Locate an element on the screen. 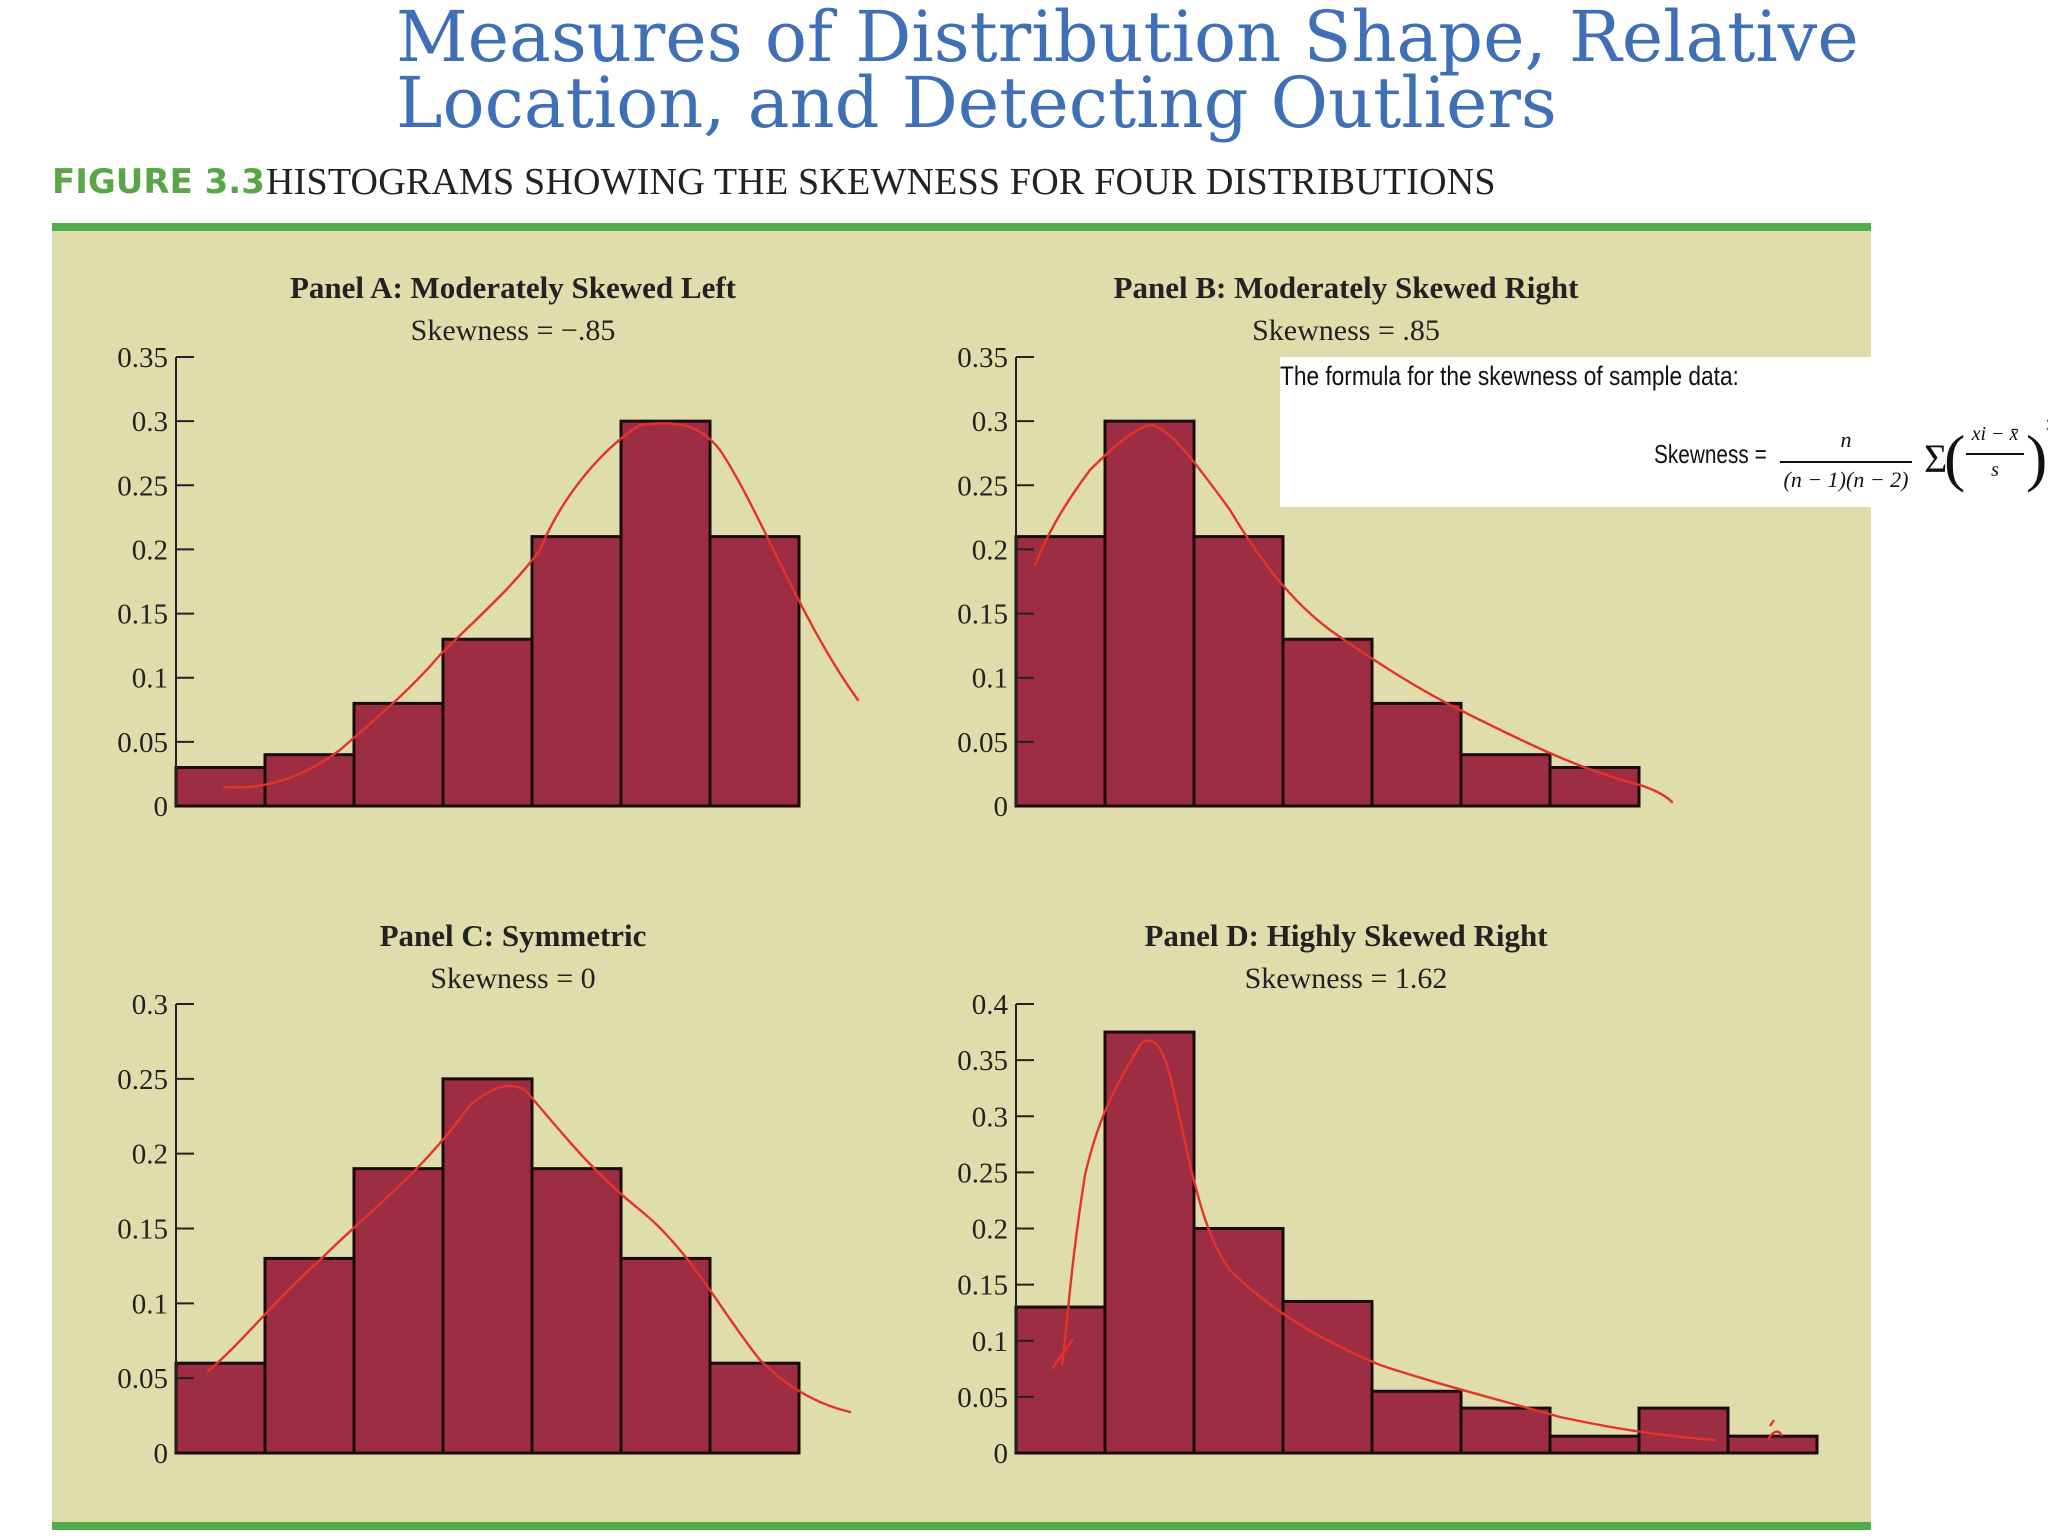 This screenshot has width=2048, height=1536. formula-inner-denominator: s is located at coordinates (1995, 470).